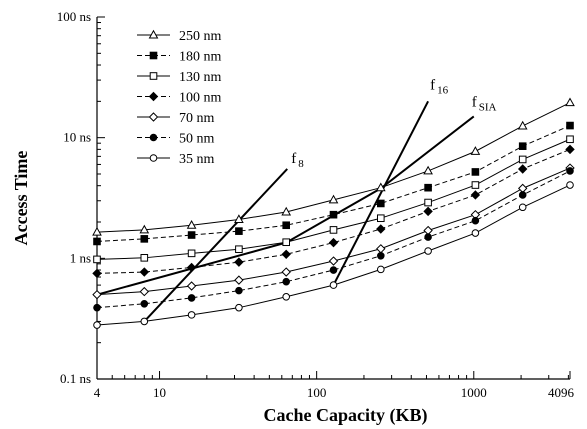 This screenshot has width=587, height=429. I want to click on legend-label: 180 nm, so click(200, 57).